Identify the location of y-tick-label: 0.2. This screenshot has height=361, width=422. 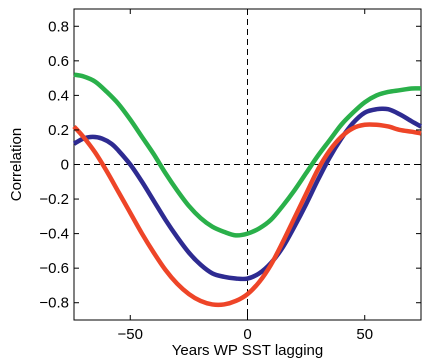
(58, 130).